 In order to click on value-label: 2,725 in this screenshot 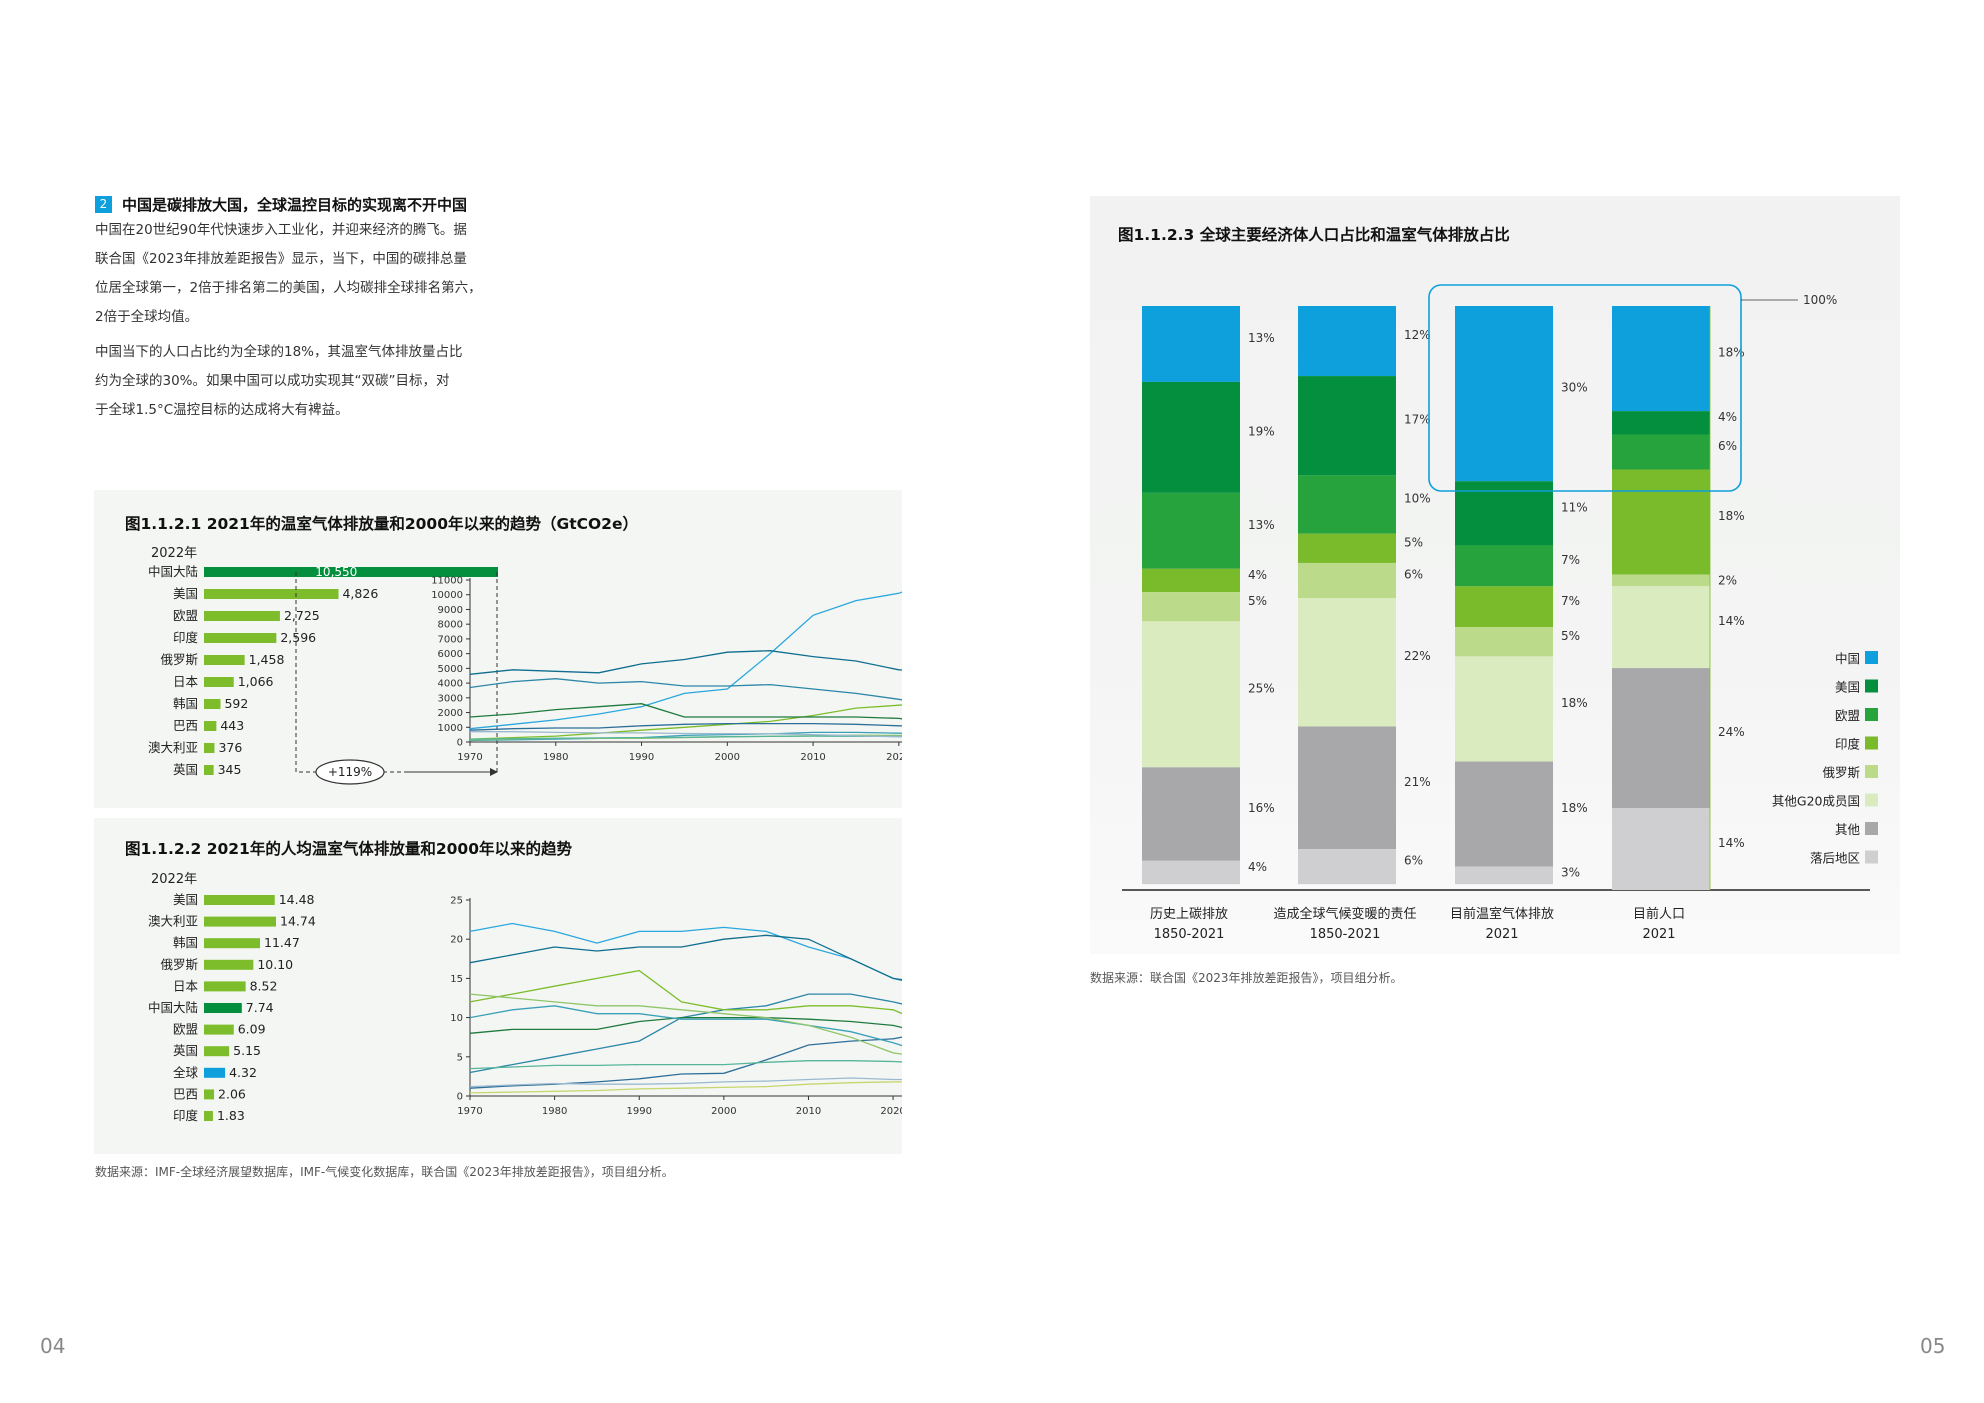, I will do `click(302, 615)`.